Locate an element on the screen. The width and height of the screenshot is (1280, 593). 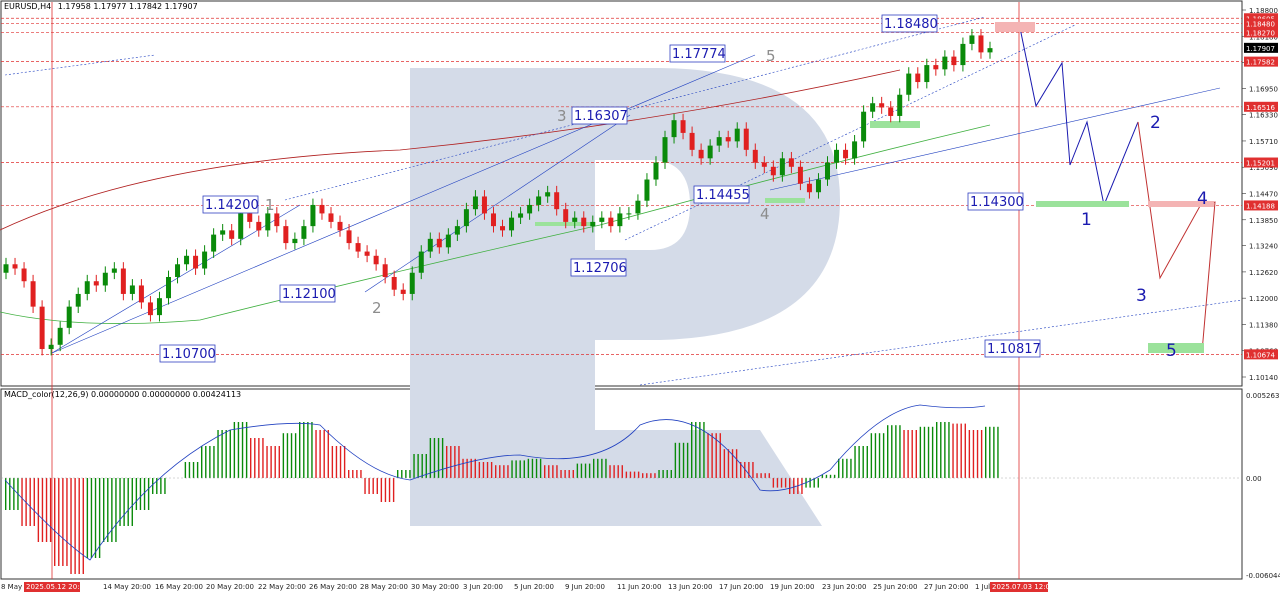
time-highlight-start: 2025.05.12 20:00 is located at coordinates (57, 587).